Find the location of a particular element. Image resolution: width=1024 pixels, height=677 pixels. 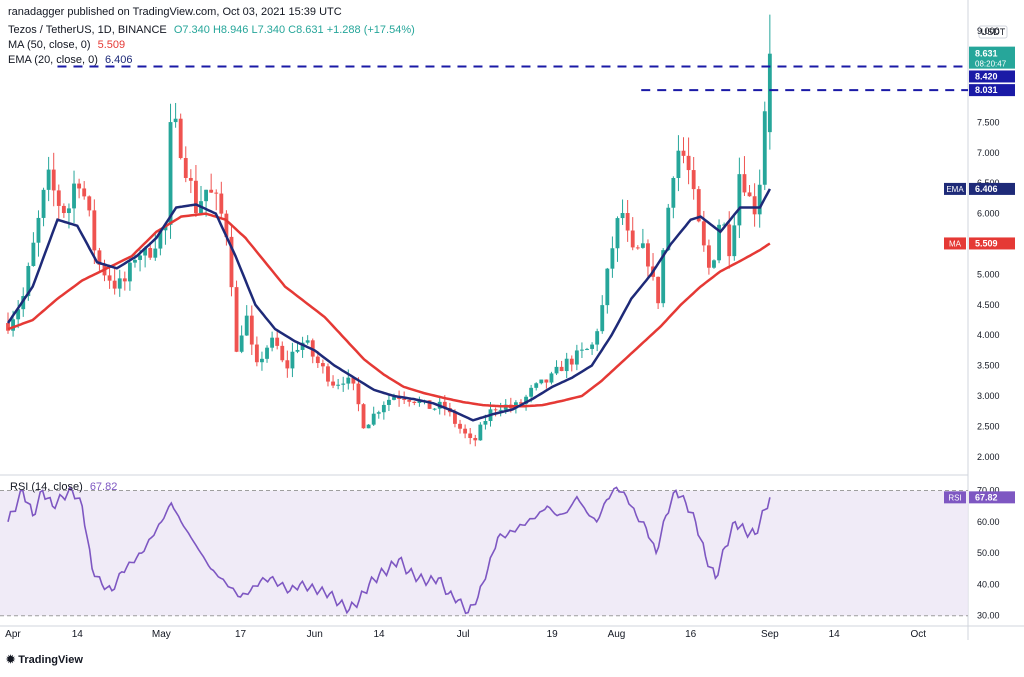

logo-text: TradingView is located at coordinates (50, 660).